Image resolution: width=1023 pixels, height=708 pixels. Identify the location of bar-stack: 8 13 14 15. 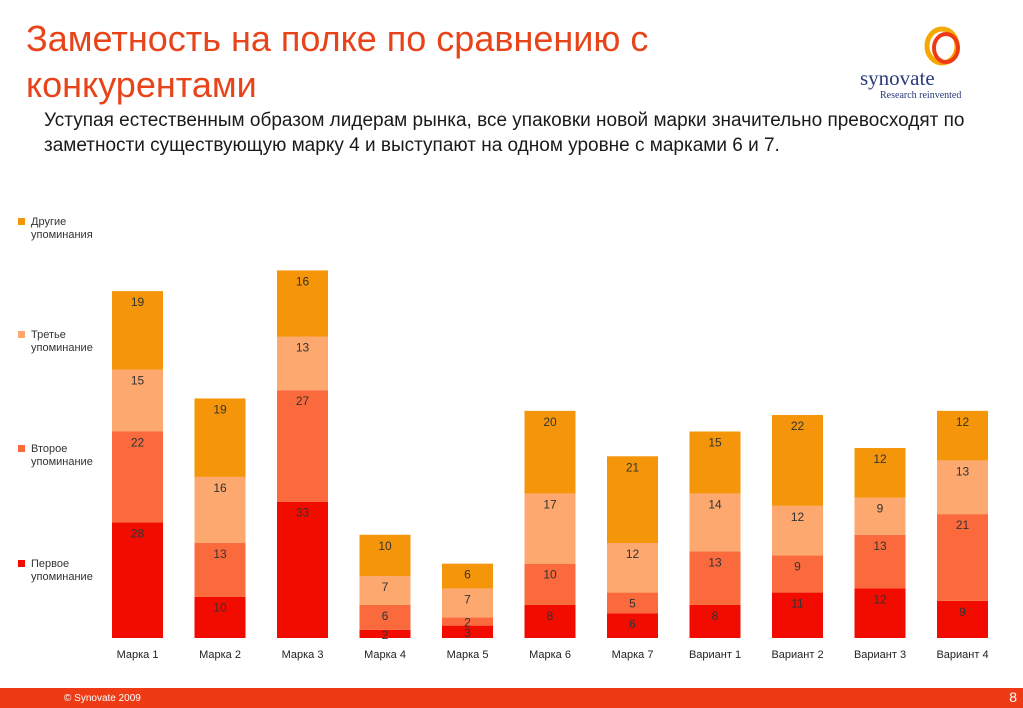
(715, 534).